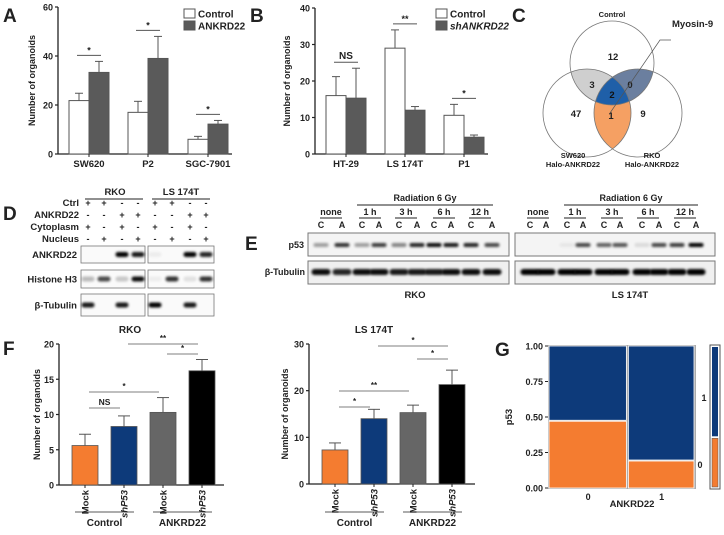  I want to click on panel-label-g: G, so click(502, 350).